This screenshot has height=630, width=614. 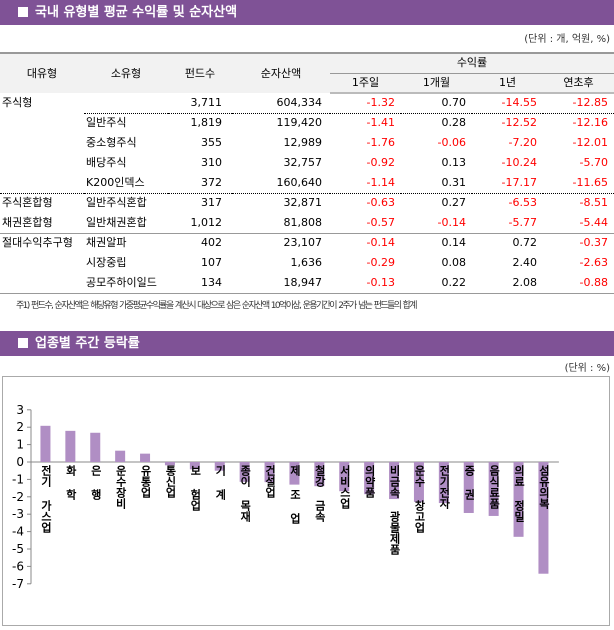 I want to click on x-category-label: 운수 창고업, so click(x=419, y=499).